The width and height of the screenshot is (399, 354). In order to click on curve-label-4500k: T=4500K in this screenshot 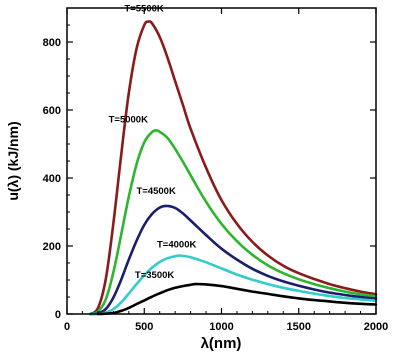, I will do `click(155, 191)`.